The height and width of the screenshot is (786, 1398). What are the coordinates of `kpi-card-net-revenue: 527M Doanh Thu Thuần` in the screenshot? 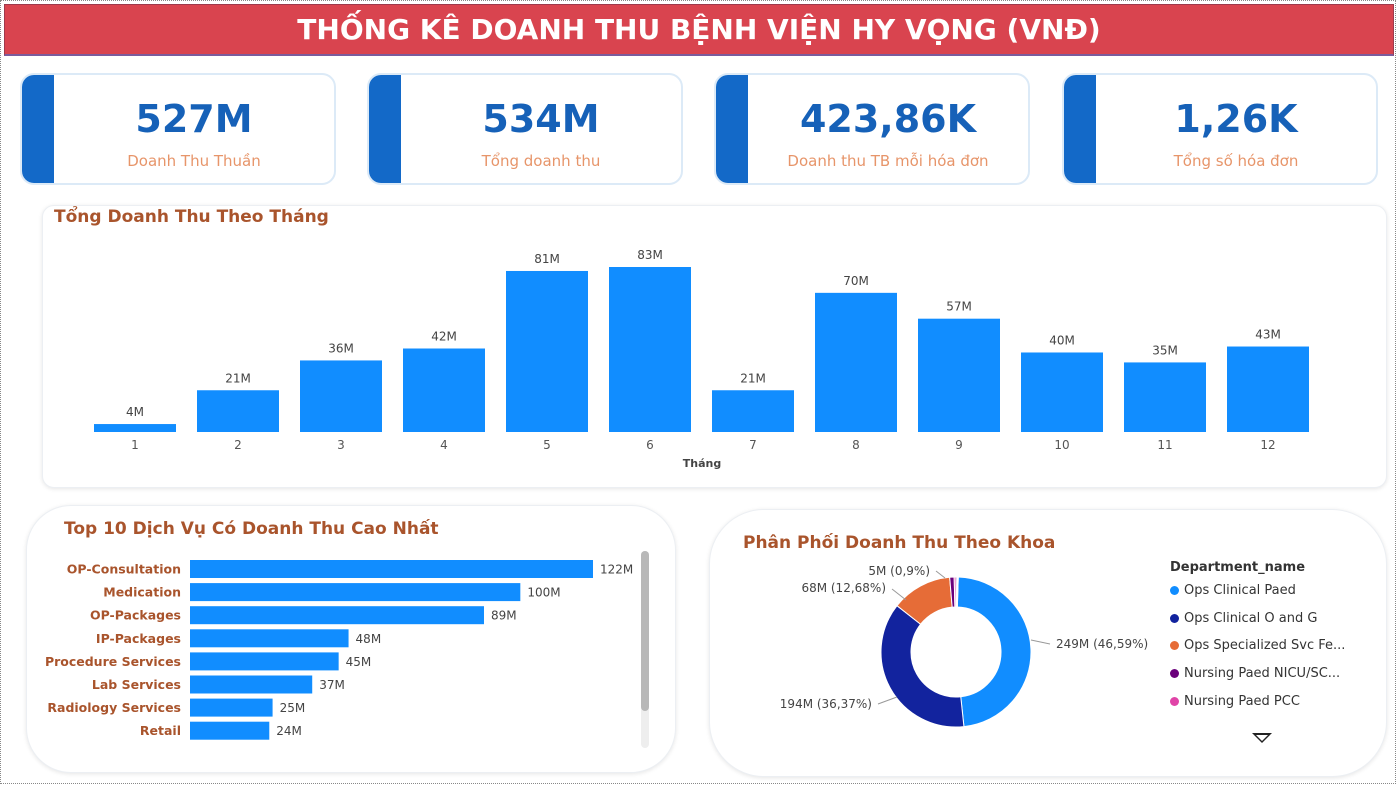 It's located at (178, 129).